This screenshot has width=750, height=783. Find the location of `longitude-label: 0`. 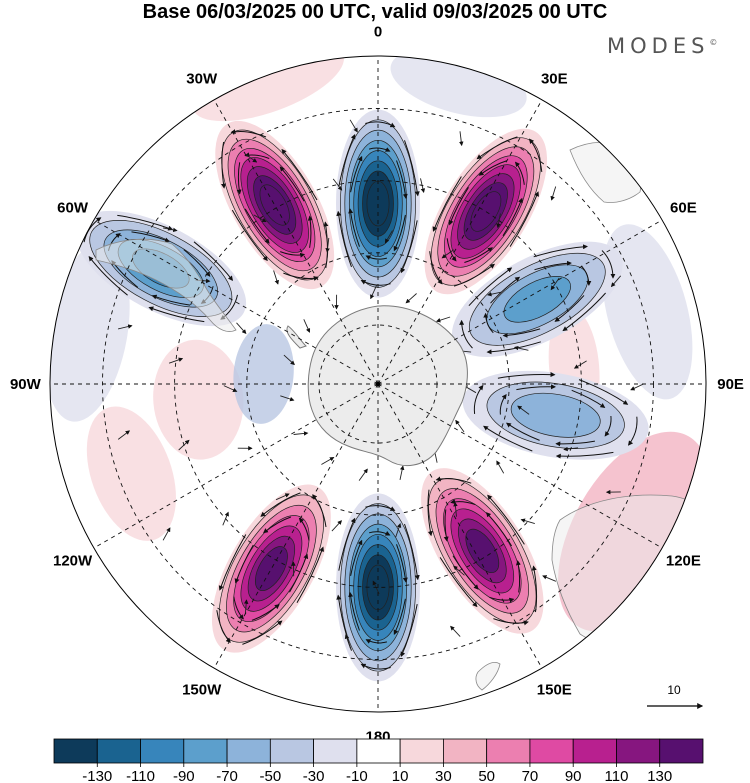

longitude-label: 0 is located at coordinates (378, 31).